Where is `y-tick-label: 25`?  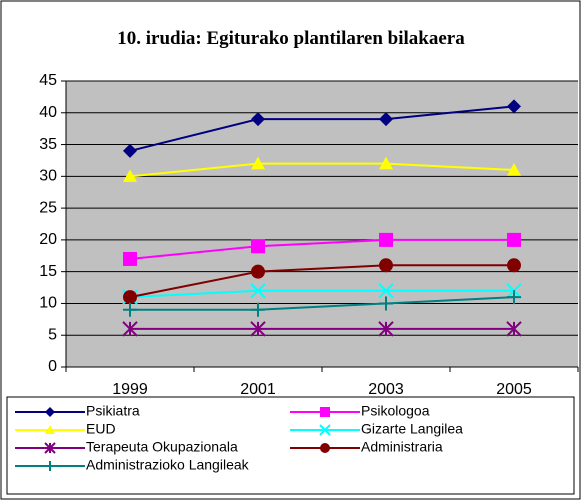
y-tick-label: 25 is located at coordinates (48, 207).